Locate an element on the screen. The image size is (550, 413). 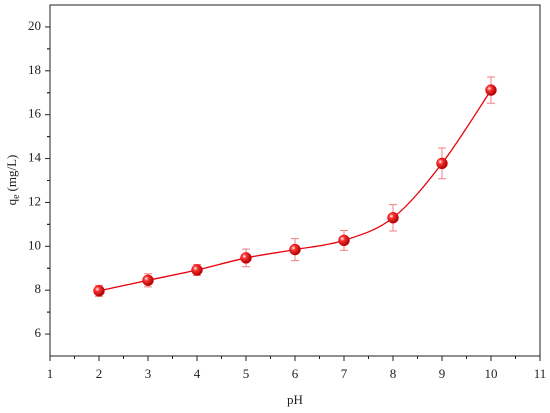
y-tick-label: 8 is located at coordinates (38, 288).